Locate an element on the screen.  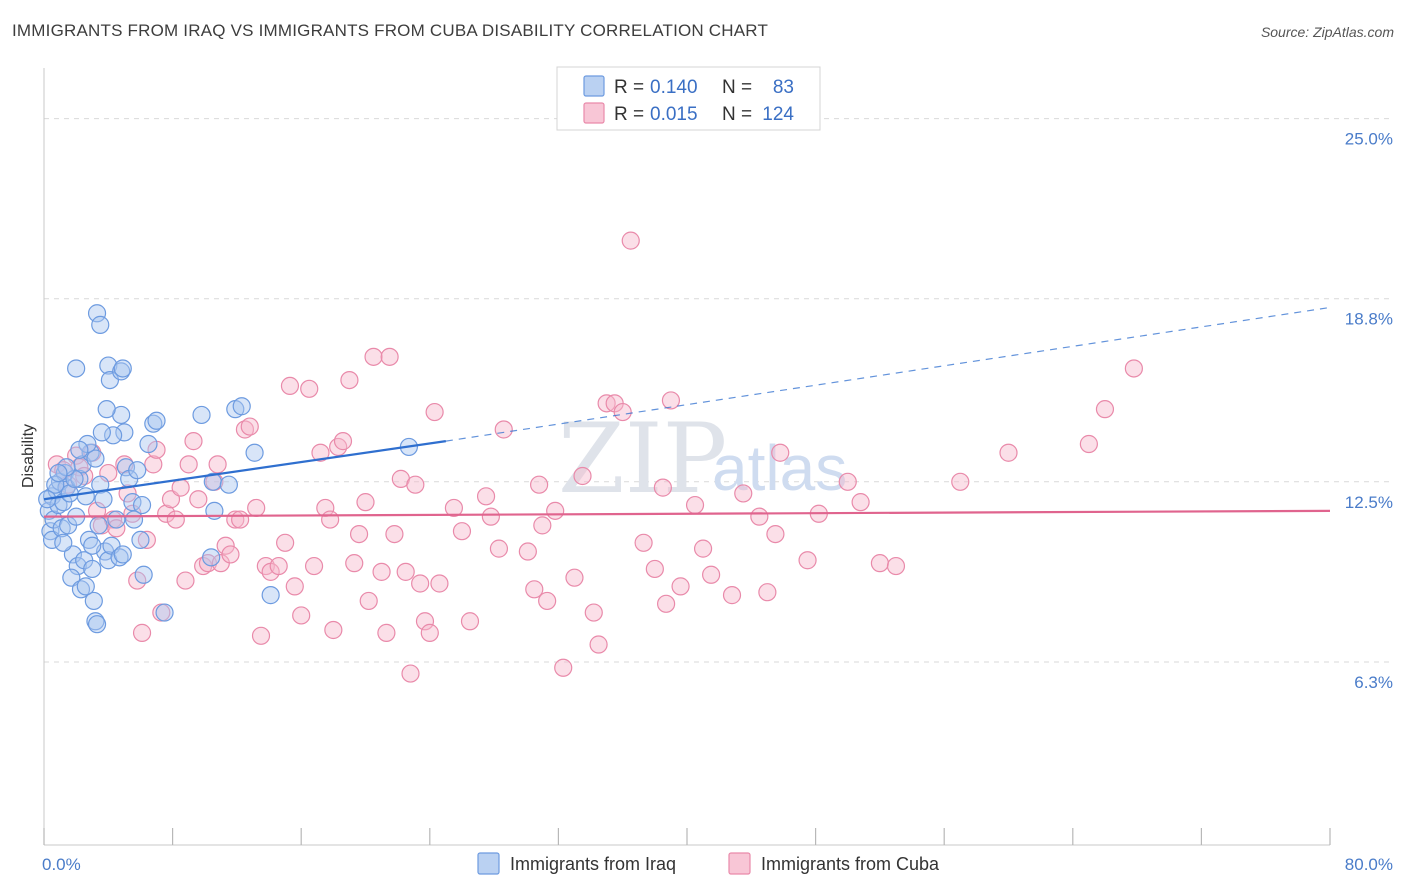
legend-r-value-iraq: 0.140 is located at coordinates (674, 87).